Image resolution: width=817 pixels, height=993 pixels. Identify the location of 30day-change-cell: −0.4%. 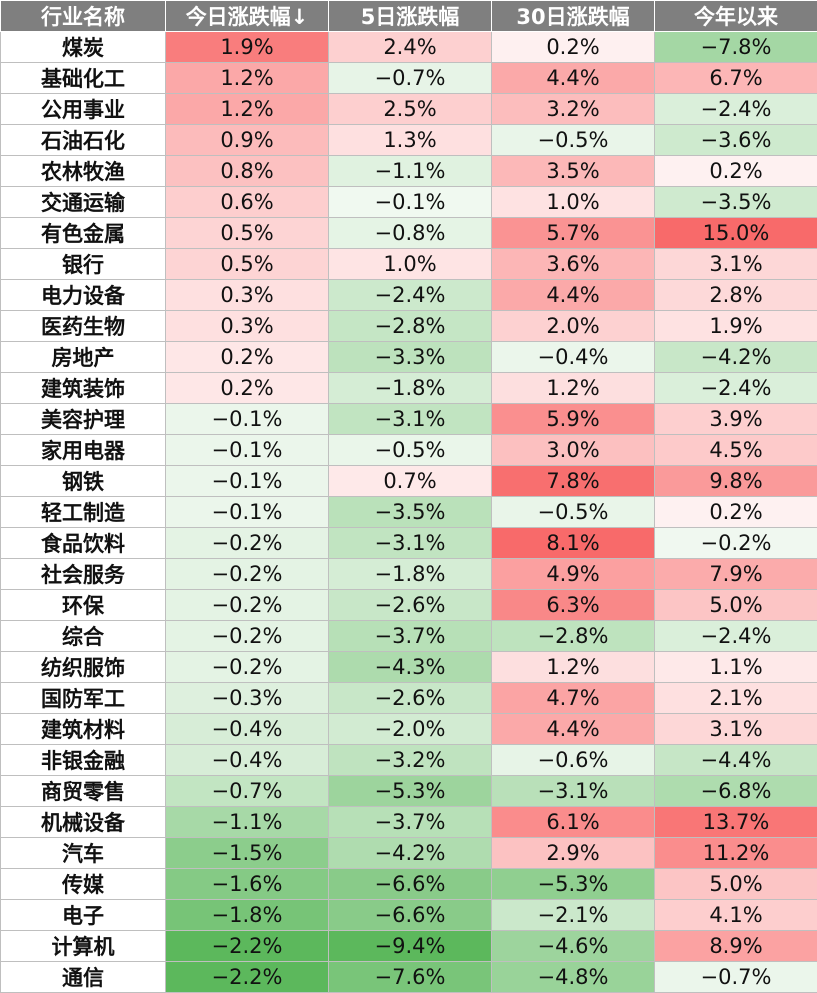
(573, 357).